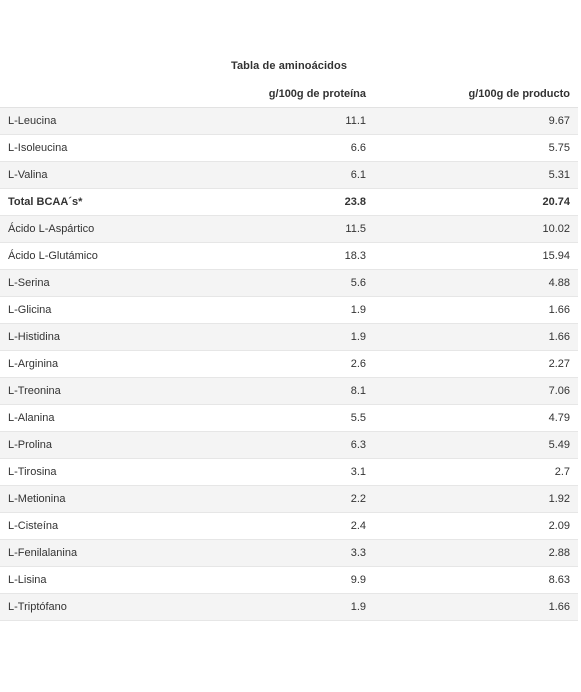 The image size is (581, 692). I want to click on table-row: L-Glicina 1.9 1.66, so click(289, 310).